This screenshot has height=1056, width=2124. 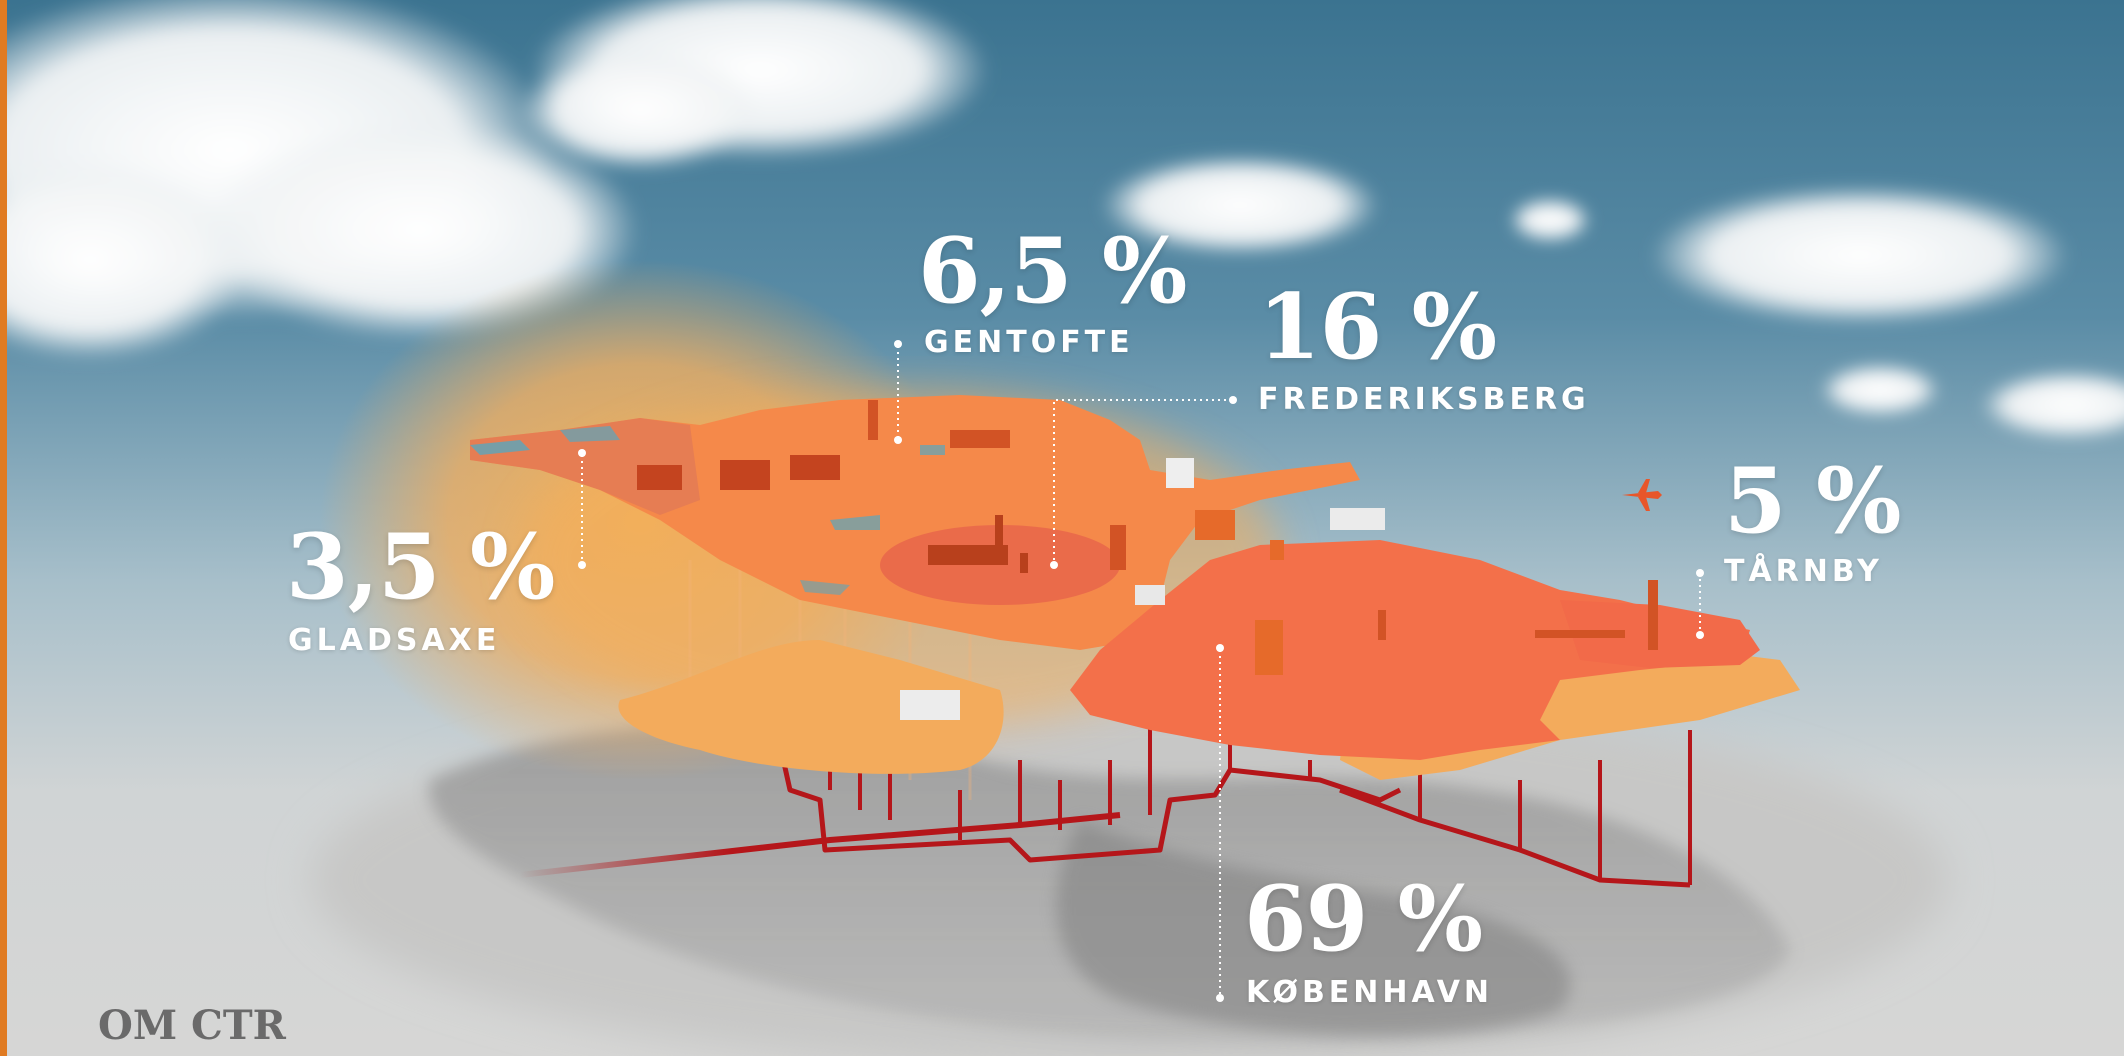 What do you see at coordinates (1105, 769) in the screenshot?
I see `pipe-network` at bounding box center [1105, 769].